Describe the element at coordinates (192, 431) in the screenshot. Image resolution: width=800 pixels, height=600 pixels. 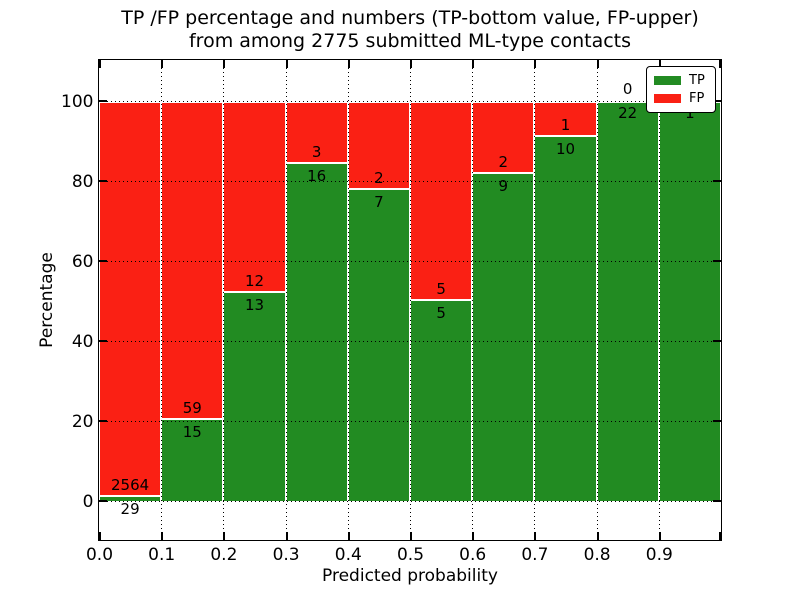
I see `tp-count-label: 15` at that location.